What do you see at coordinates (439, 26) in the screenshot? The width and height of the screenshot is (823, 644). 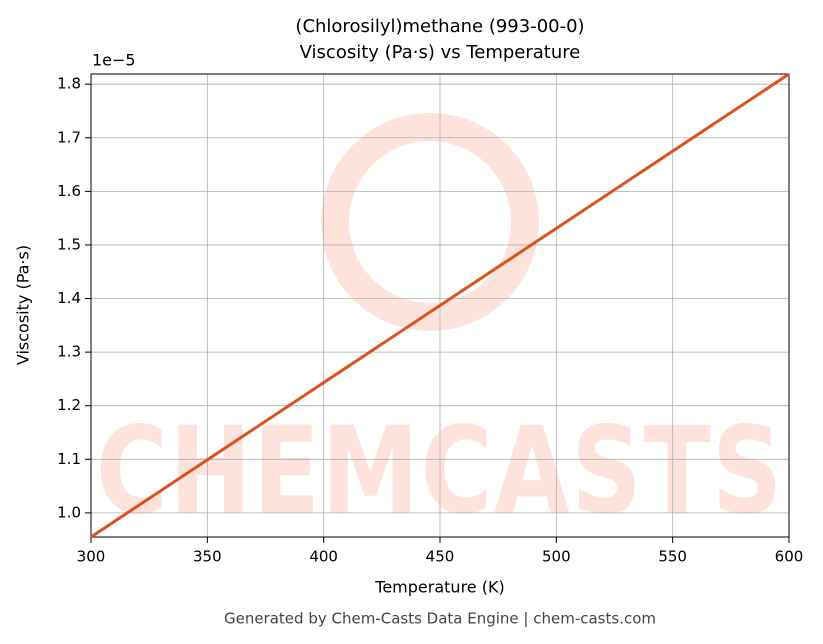 I see `chart-title: (Chlorosilyl)methane (993-00-0)` at bounding box center [439, 26].